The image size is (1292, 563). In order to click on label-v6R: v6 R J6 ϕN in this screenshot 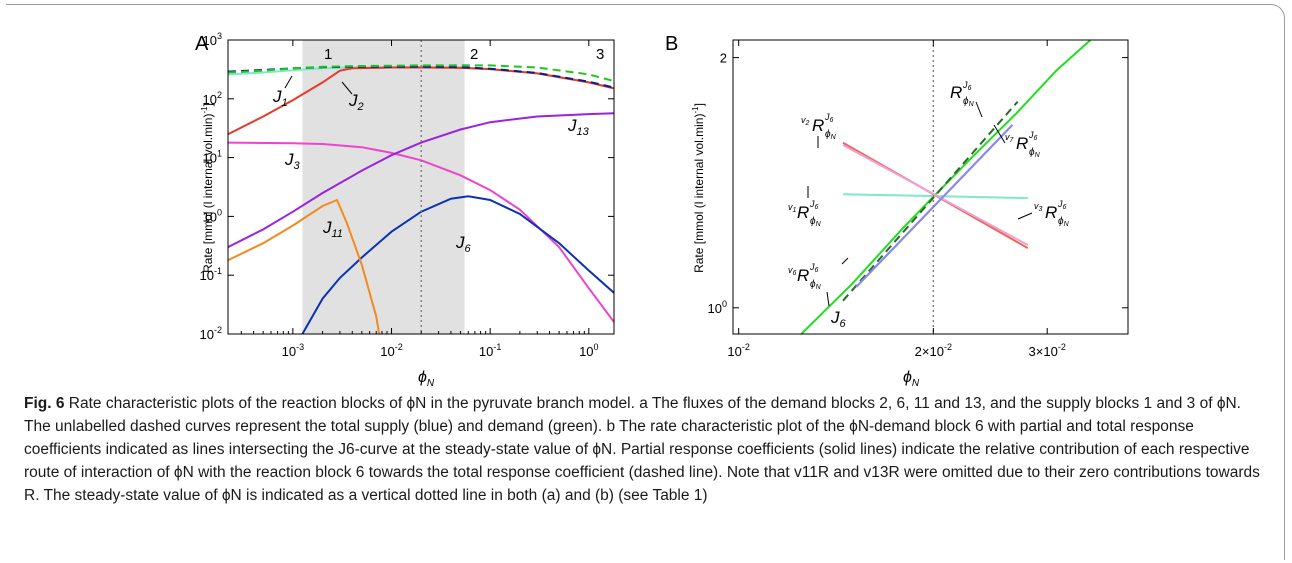, I will do `click(805, 276)`.